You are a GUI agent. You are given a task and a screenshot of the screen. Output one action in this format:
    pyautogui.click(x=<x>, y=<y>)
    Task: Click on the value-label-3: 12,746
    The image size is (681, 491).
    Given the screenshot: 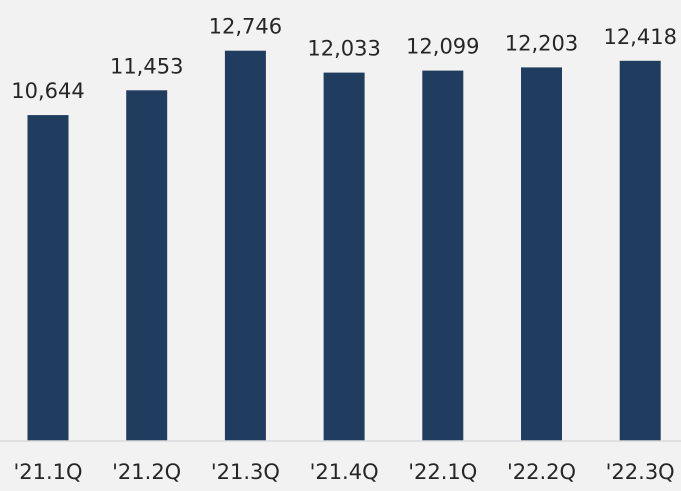 What is the action you would take?
    pyautogui.click(x=245, y=27)
    